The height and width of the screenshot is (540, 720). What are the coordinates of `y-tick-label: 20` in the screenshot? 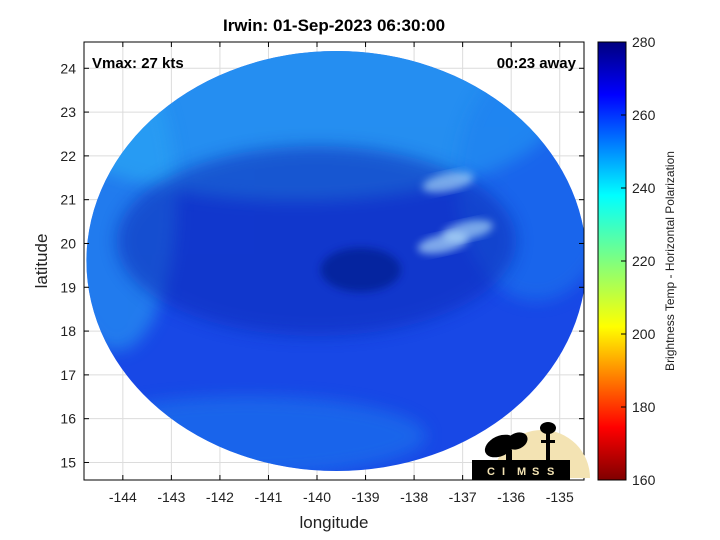 It's located at (68, 243).